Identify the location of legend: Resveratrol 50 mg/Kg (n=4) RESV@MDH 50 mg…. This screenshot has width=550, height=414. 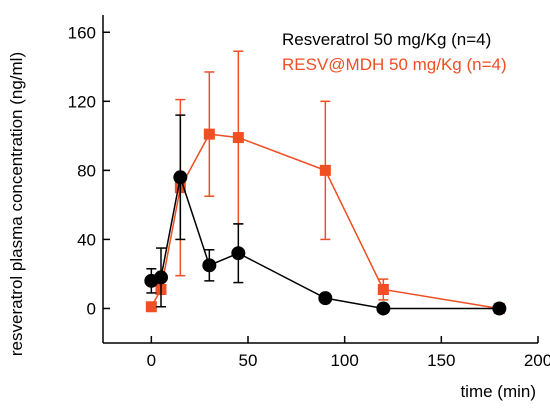
(394, 52).